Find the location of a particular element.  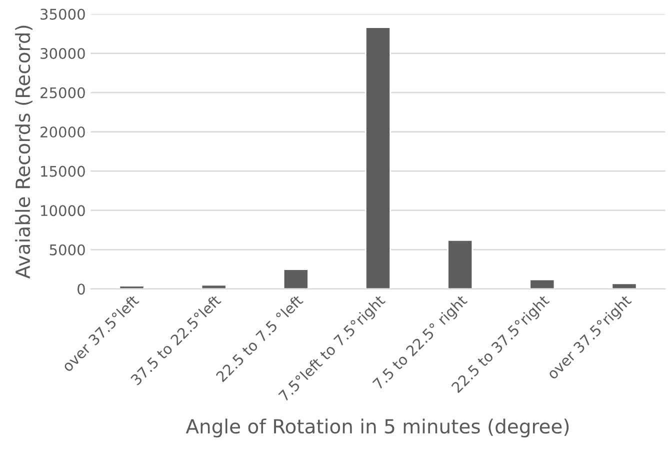

y-tick-label: 35000 is located at coordinates (62, 14).